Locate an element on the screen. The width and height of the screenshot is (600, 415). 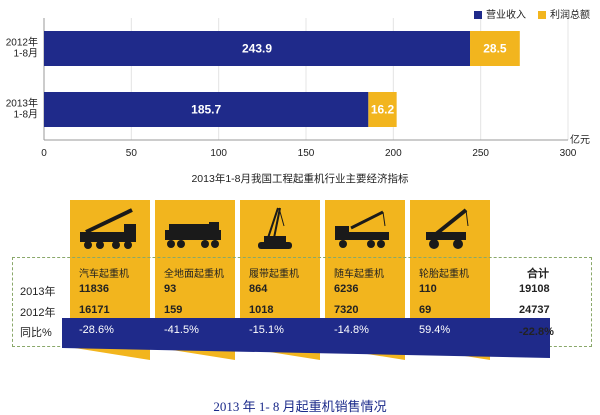
bar-data-label: 243.9 is located at coordinates (257, 49).